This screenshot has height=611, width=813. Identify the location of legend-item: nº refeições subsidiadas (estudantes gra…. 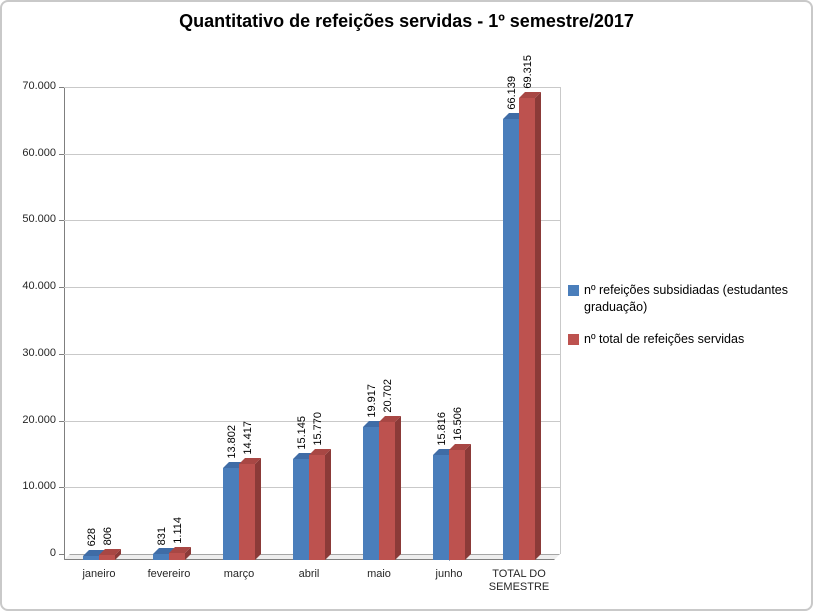
(689, 299).